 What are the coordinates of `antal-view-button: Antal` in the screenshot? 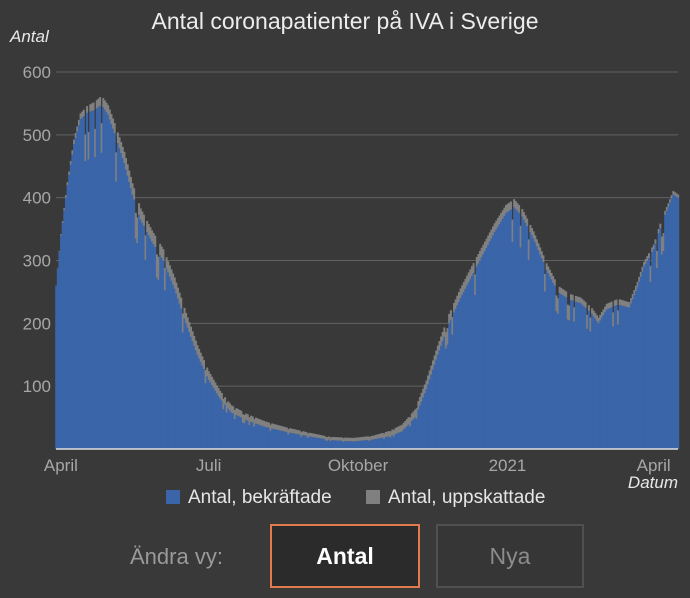 It's located at (345, 556).